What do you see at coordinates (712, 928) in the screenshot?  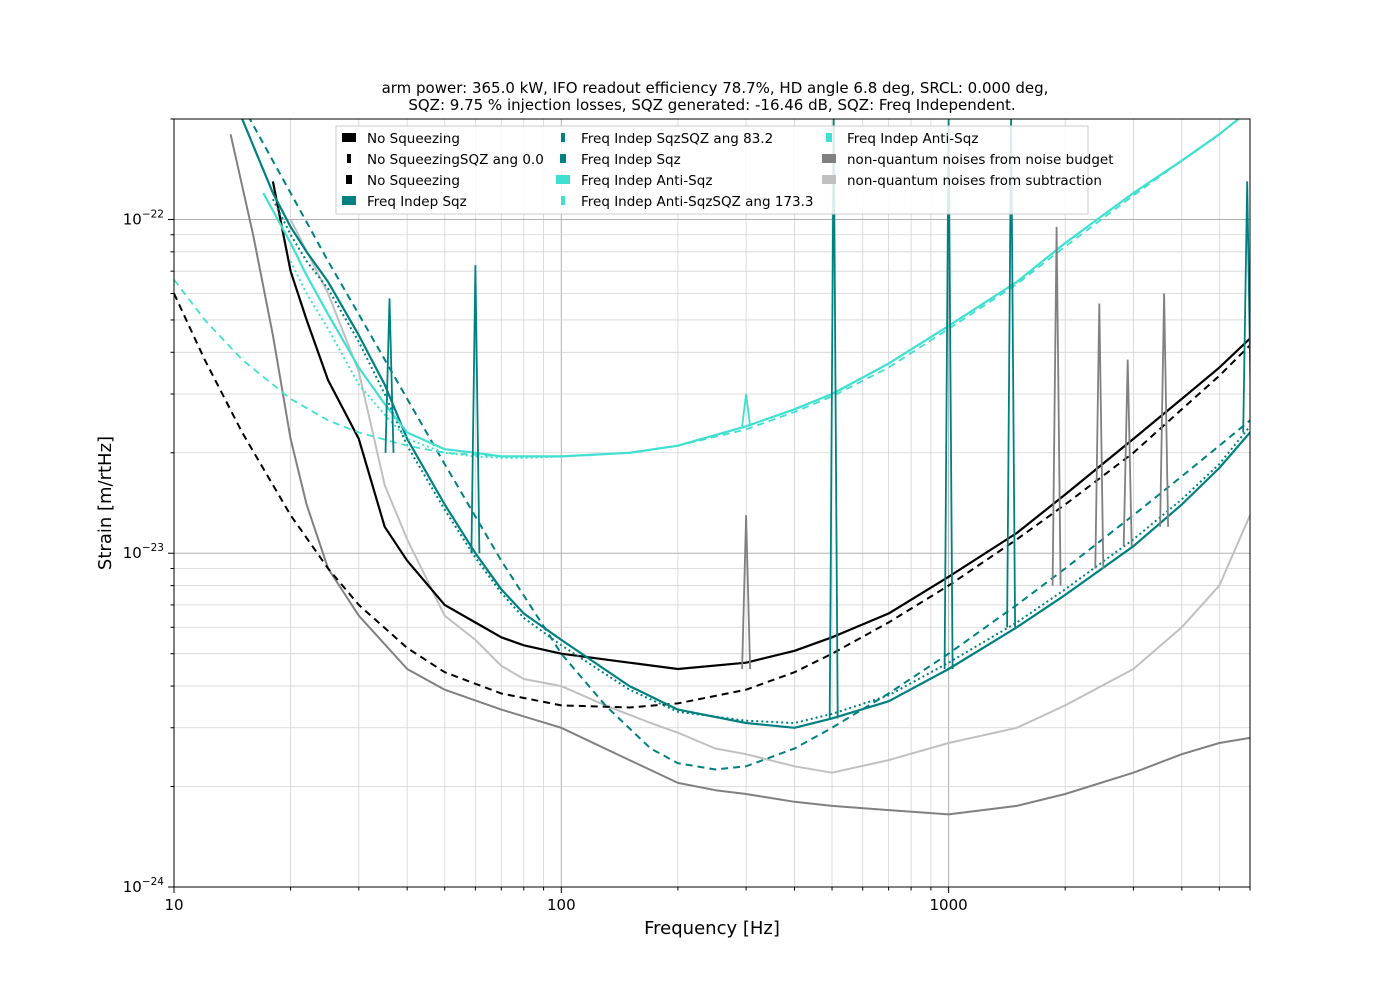 I see `x-axis-label: Frequency [Hz]` at bounding box center [712, 928].